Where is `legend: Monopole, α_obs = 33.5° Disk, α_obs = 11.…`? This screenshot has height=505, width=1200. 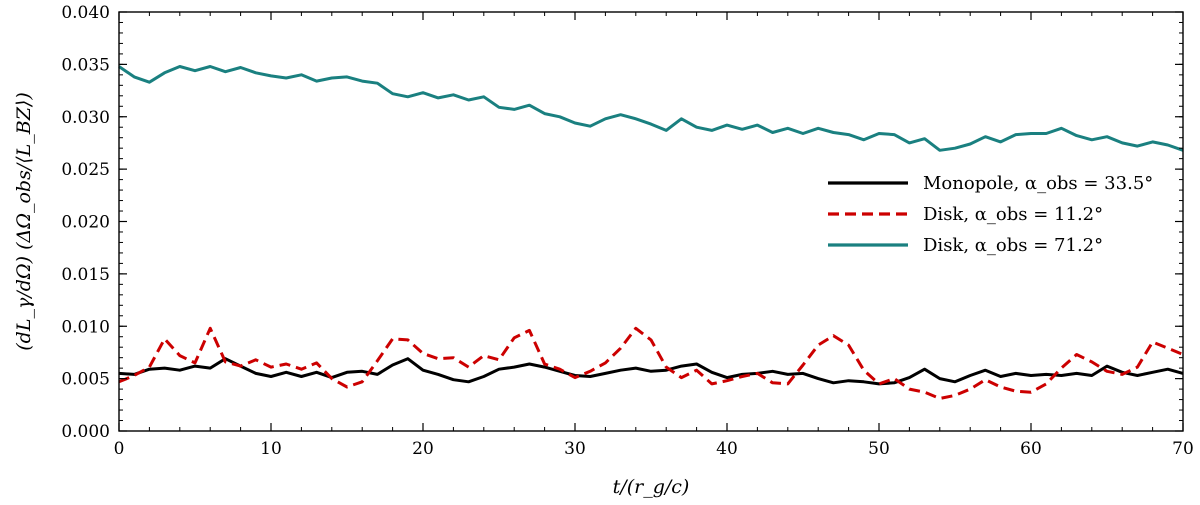
legend: Monopole, α_obs = 33.5° Disk, α_obs = 11.… is located at coordinates (990, 214).